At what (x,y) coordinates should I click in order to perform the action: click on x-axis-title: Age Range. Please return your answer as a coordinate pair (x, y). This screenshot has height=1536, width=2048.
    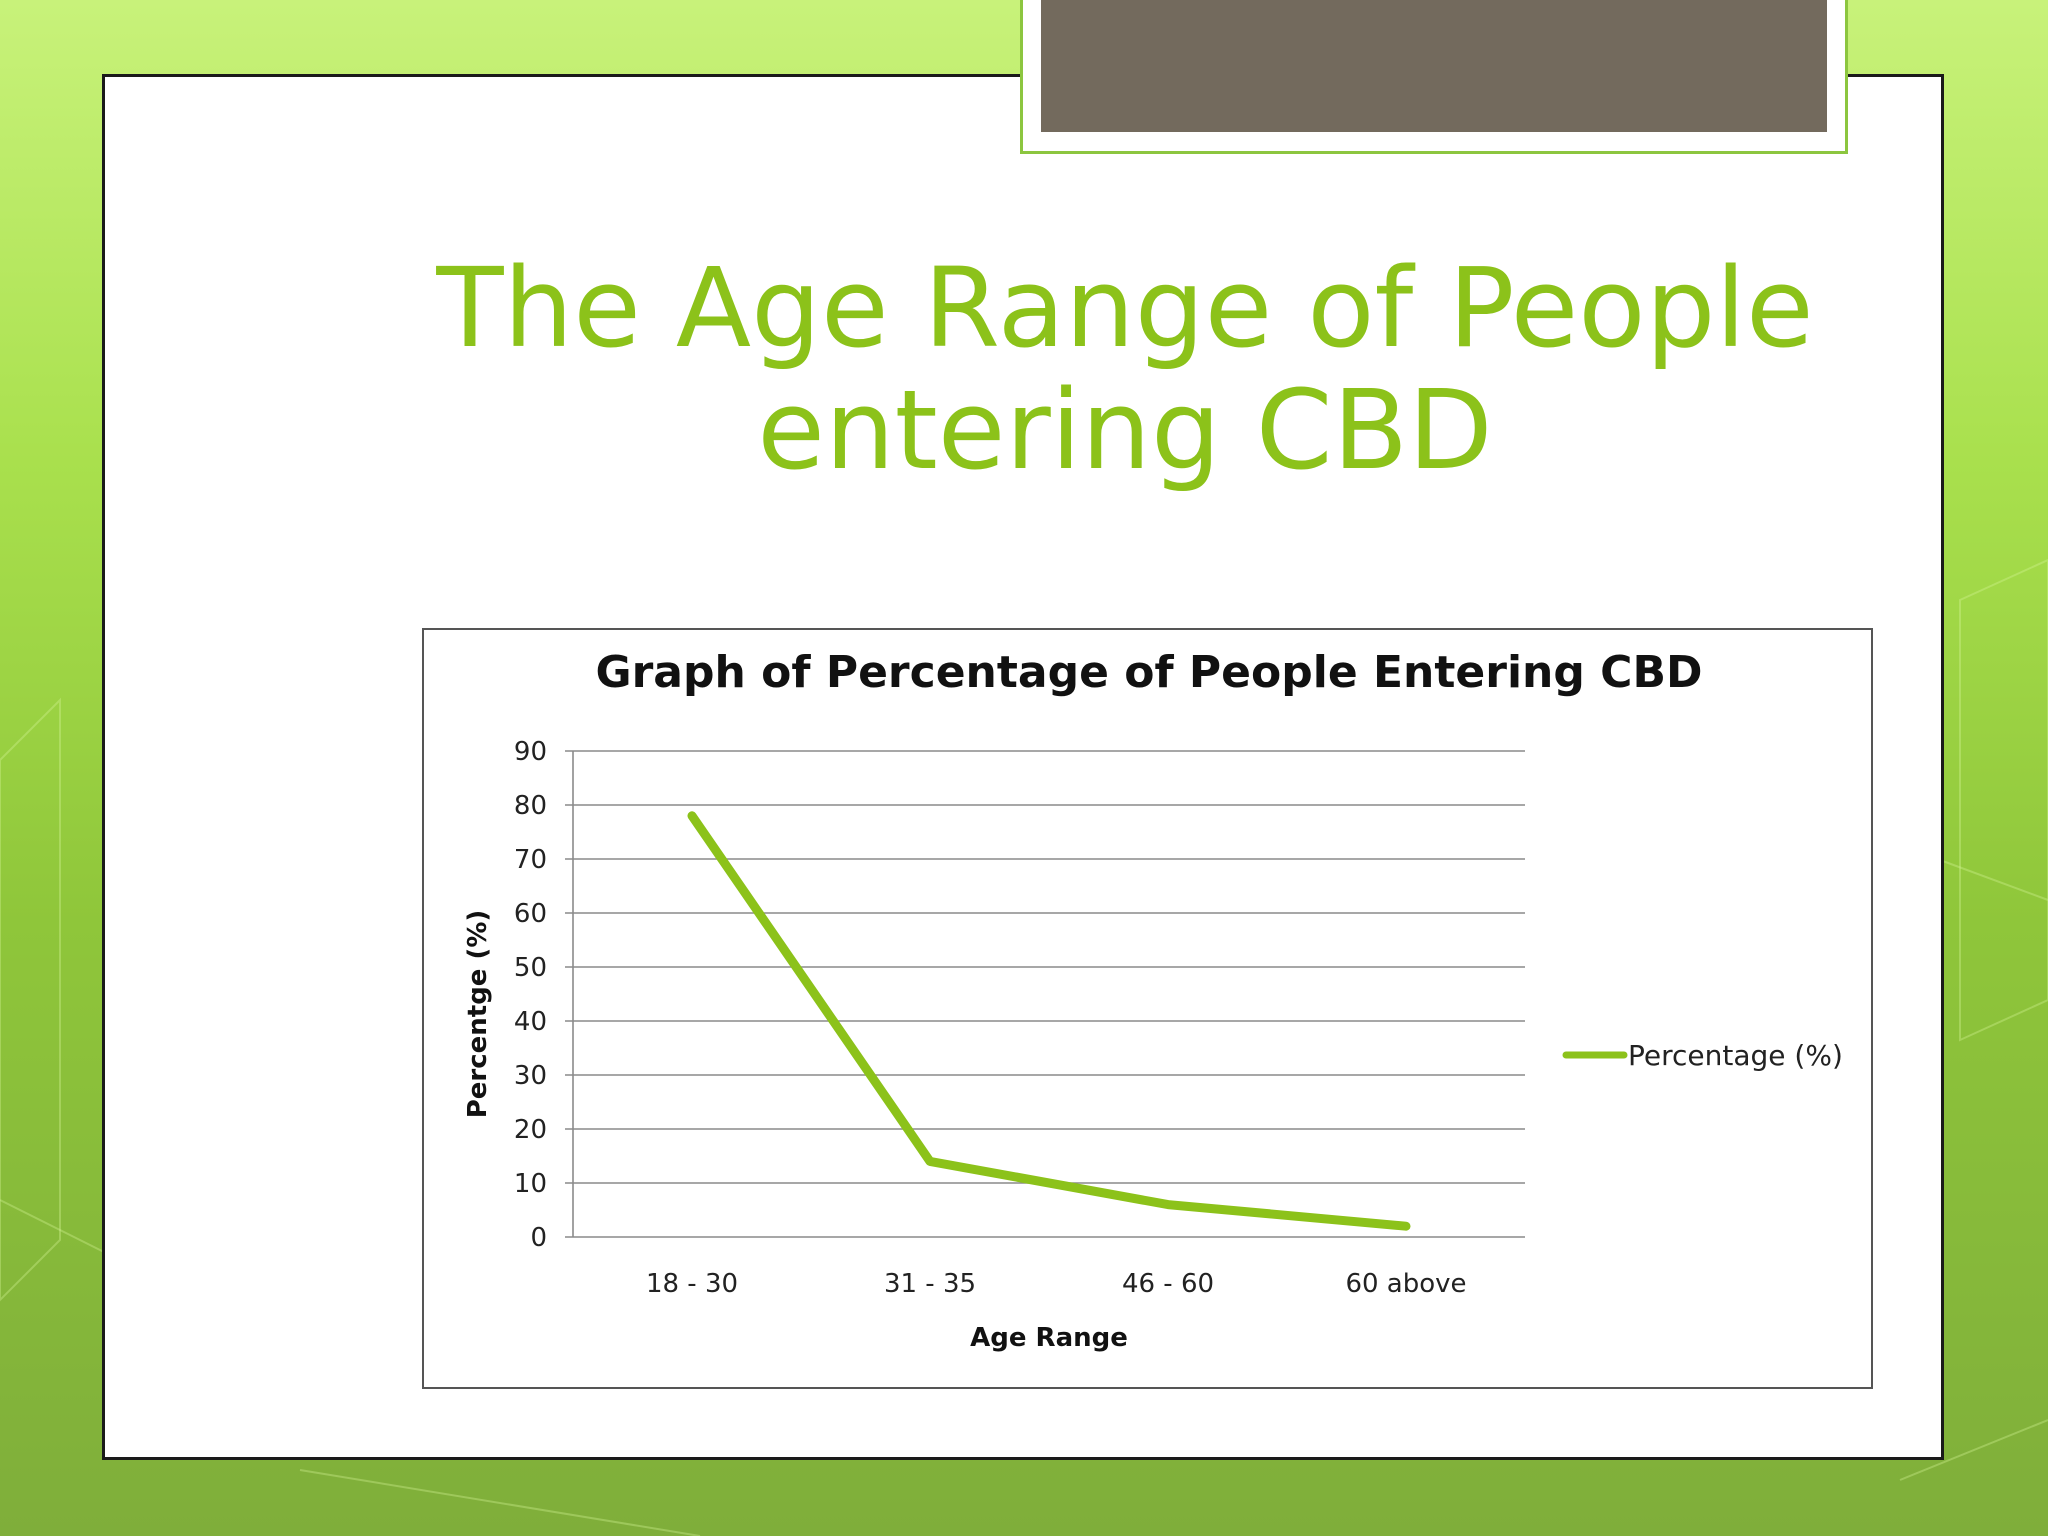
    Looking at the image, I should click on (1049, 1338).